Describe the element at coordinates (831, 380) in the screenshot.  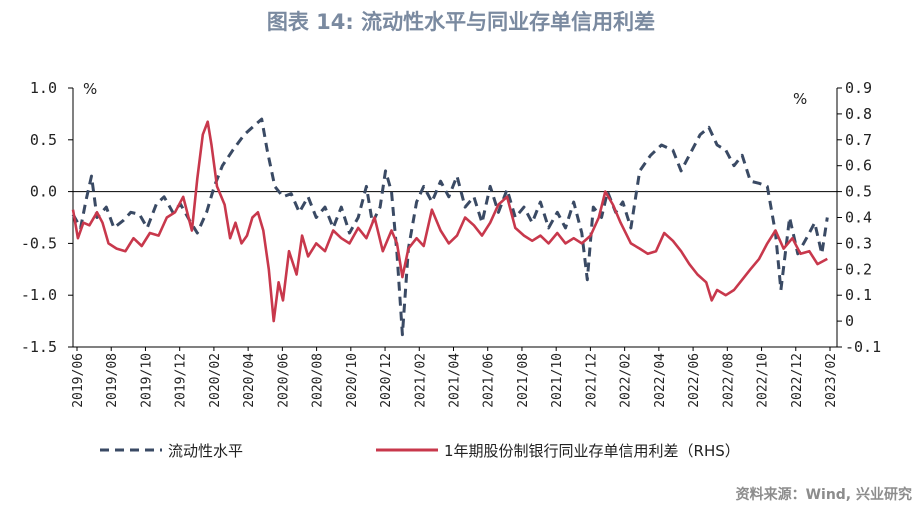
I see `x-tick-label: 2023/02` at that location.